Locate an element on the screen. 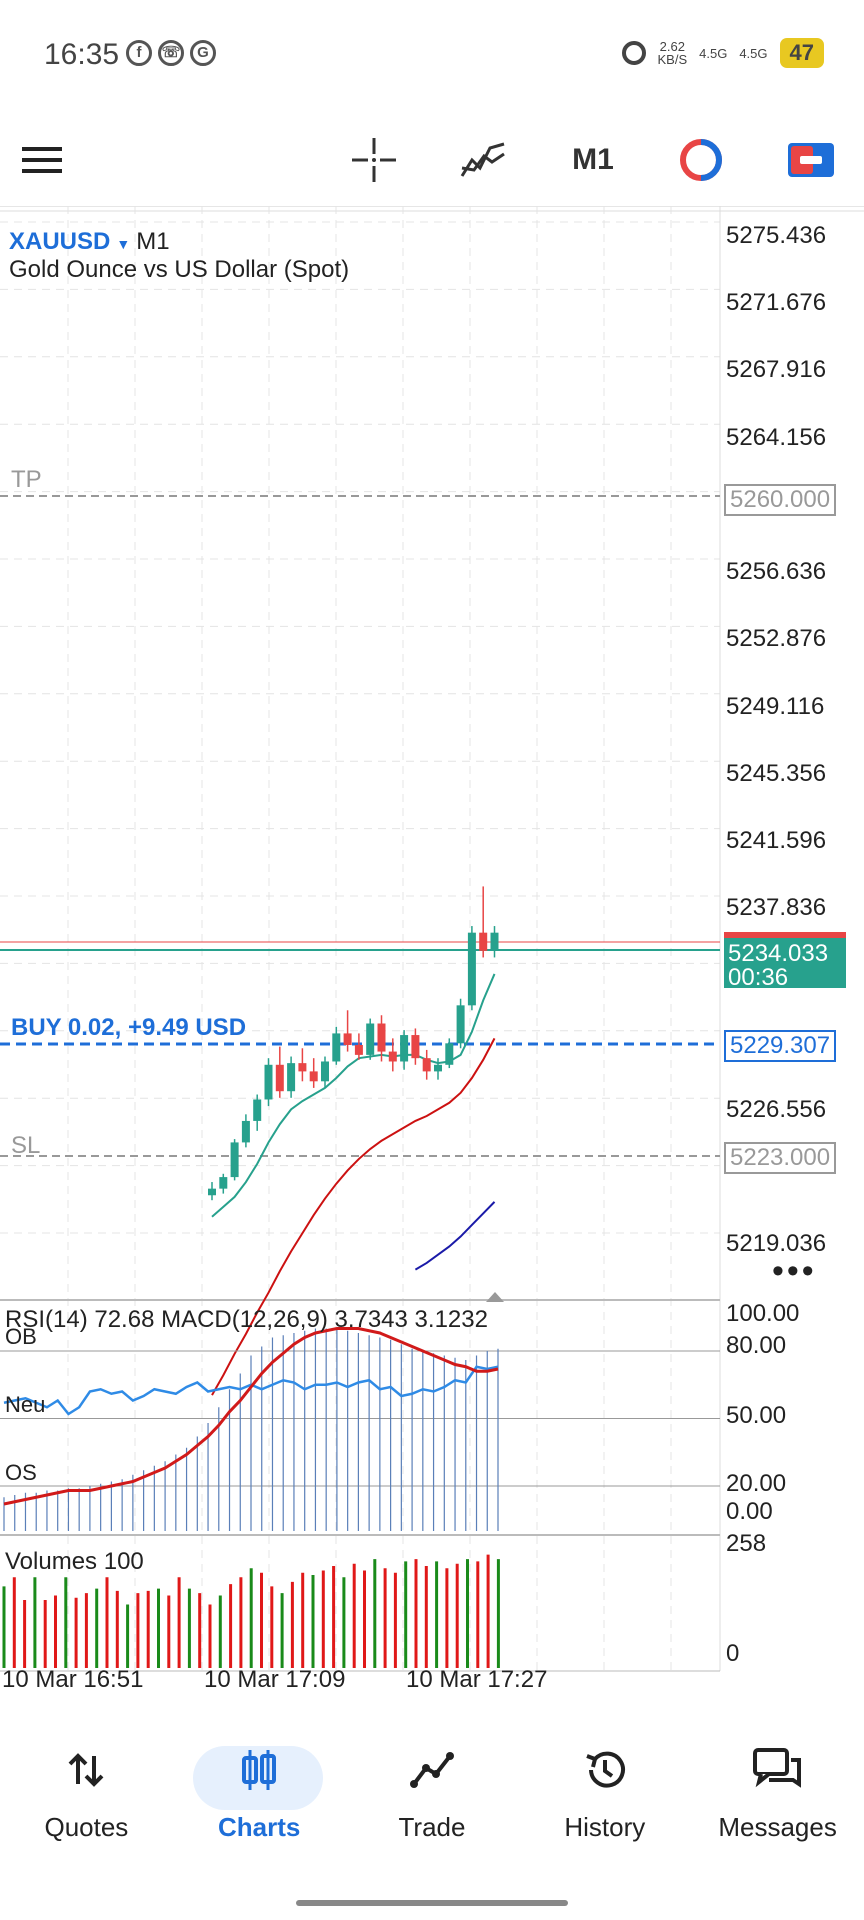 The width and height of the screenshot is (864, 1920). notification-icons: f ☏ G is located at coordinates (171, 53).